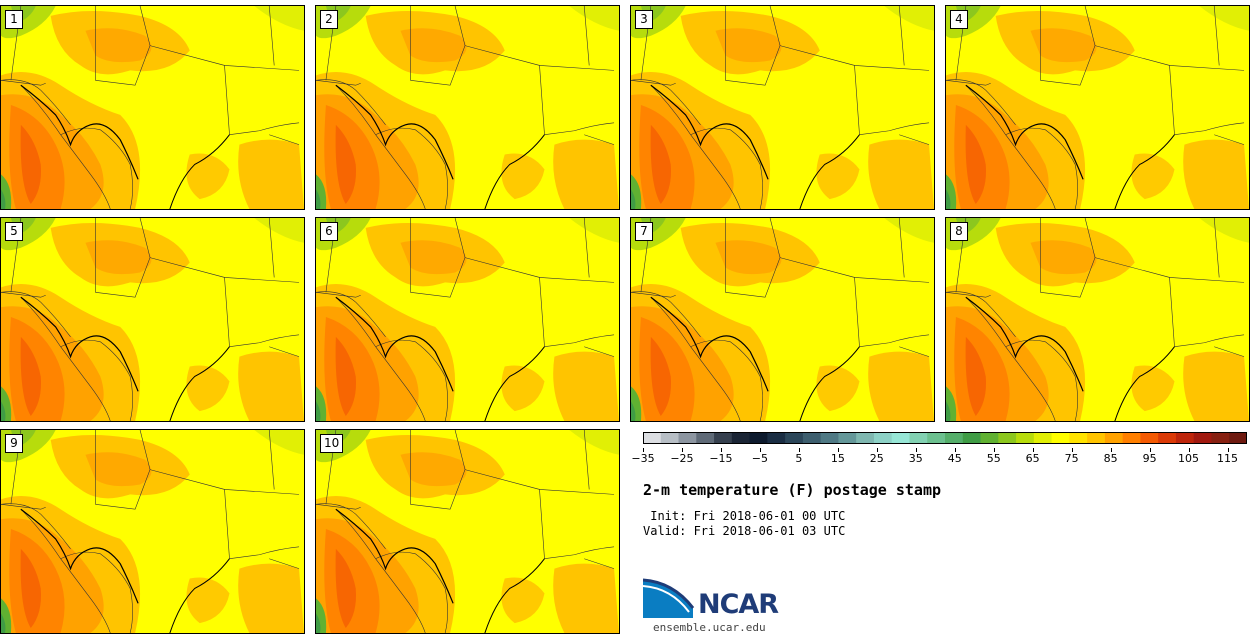  Describe the element at coordinates (14, 443) in the screenshot. I see `member-label: 9` at that location.